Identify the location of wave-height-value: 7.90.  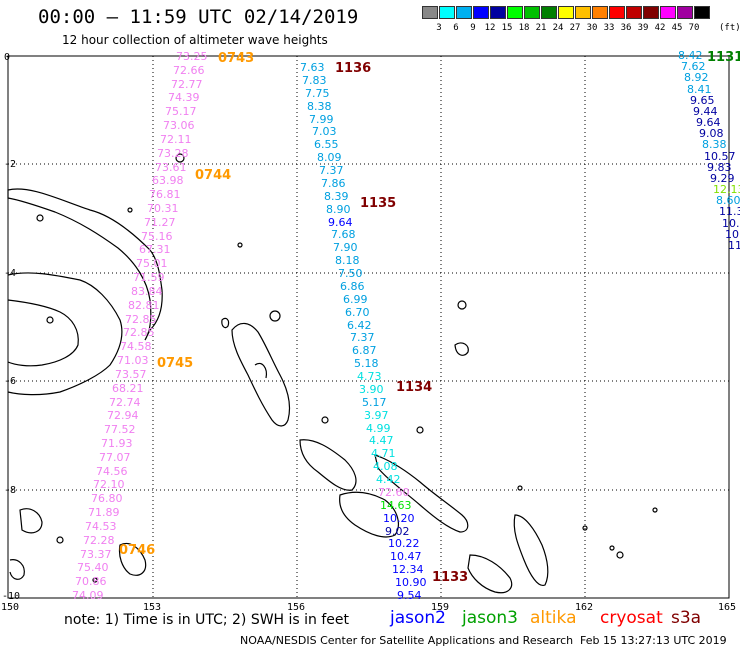
(345, 247).